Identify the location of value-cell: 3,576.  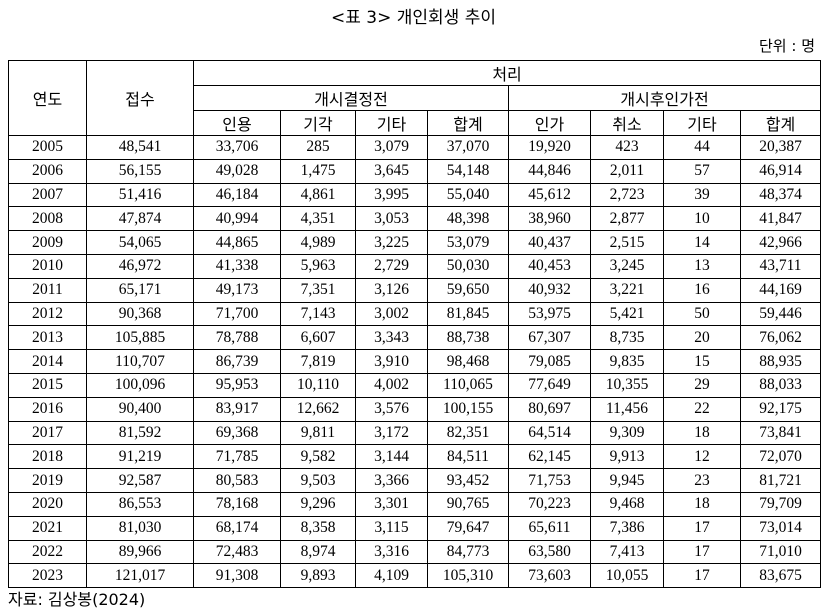
(391, 409).